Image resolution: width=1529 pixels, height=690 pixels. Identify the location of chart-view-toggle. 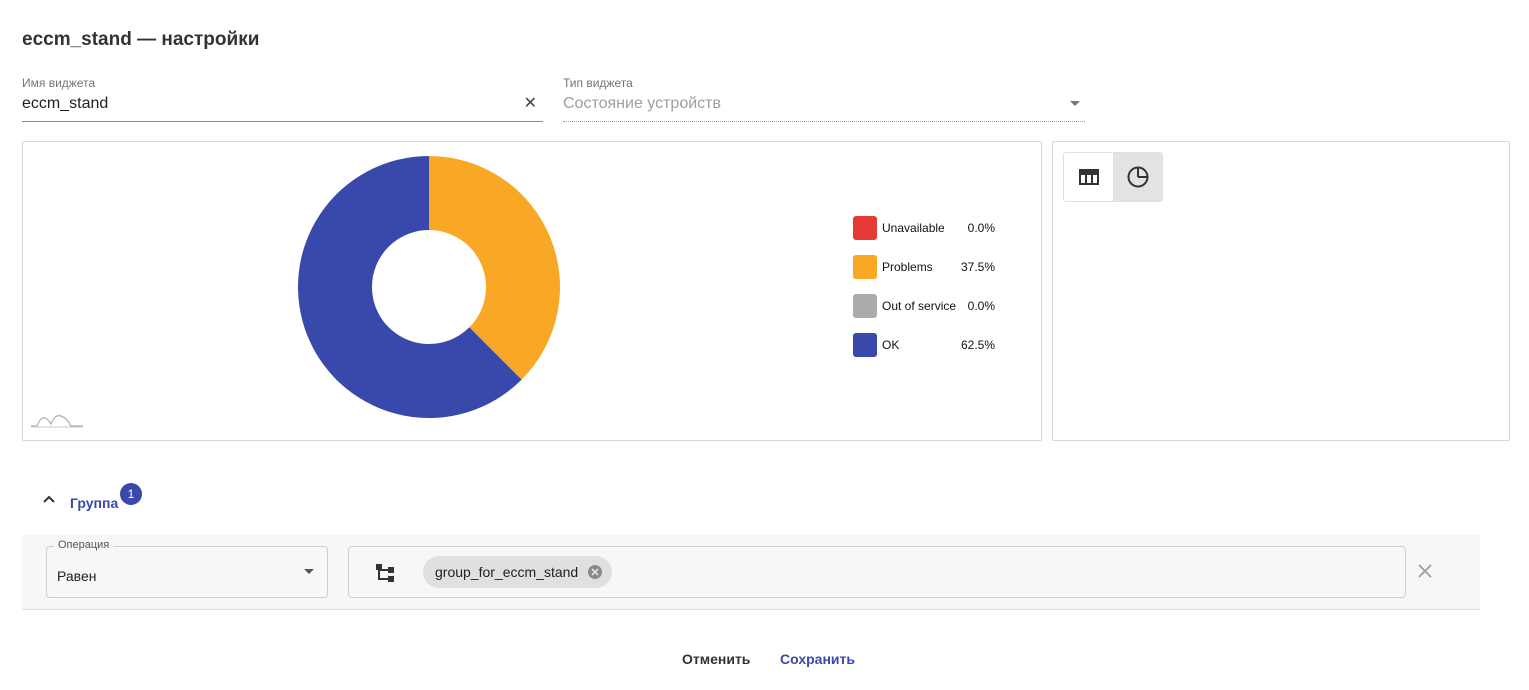
(1137, 177).